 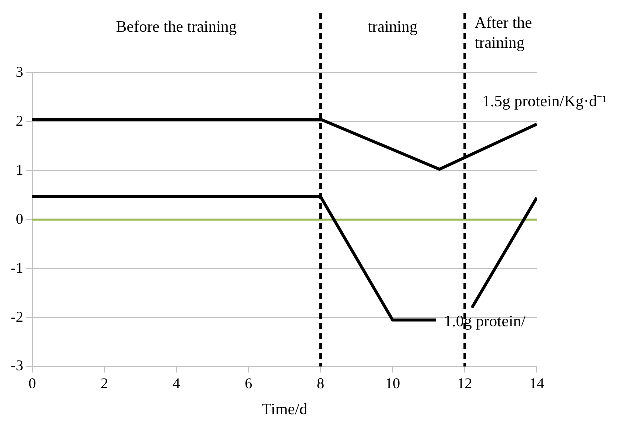 I want to click on x-tick-label: 8, so click(x=321, y=384).